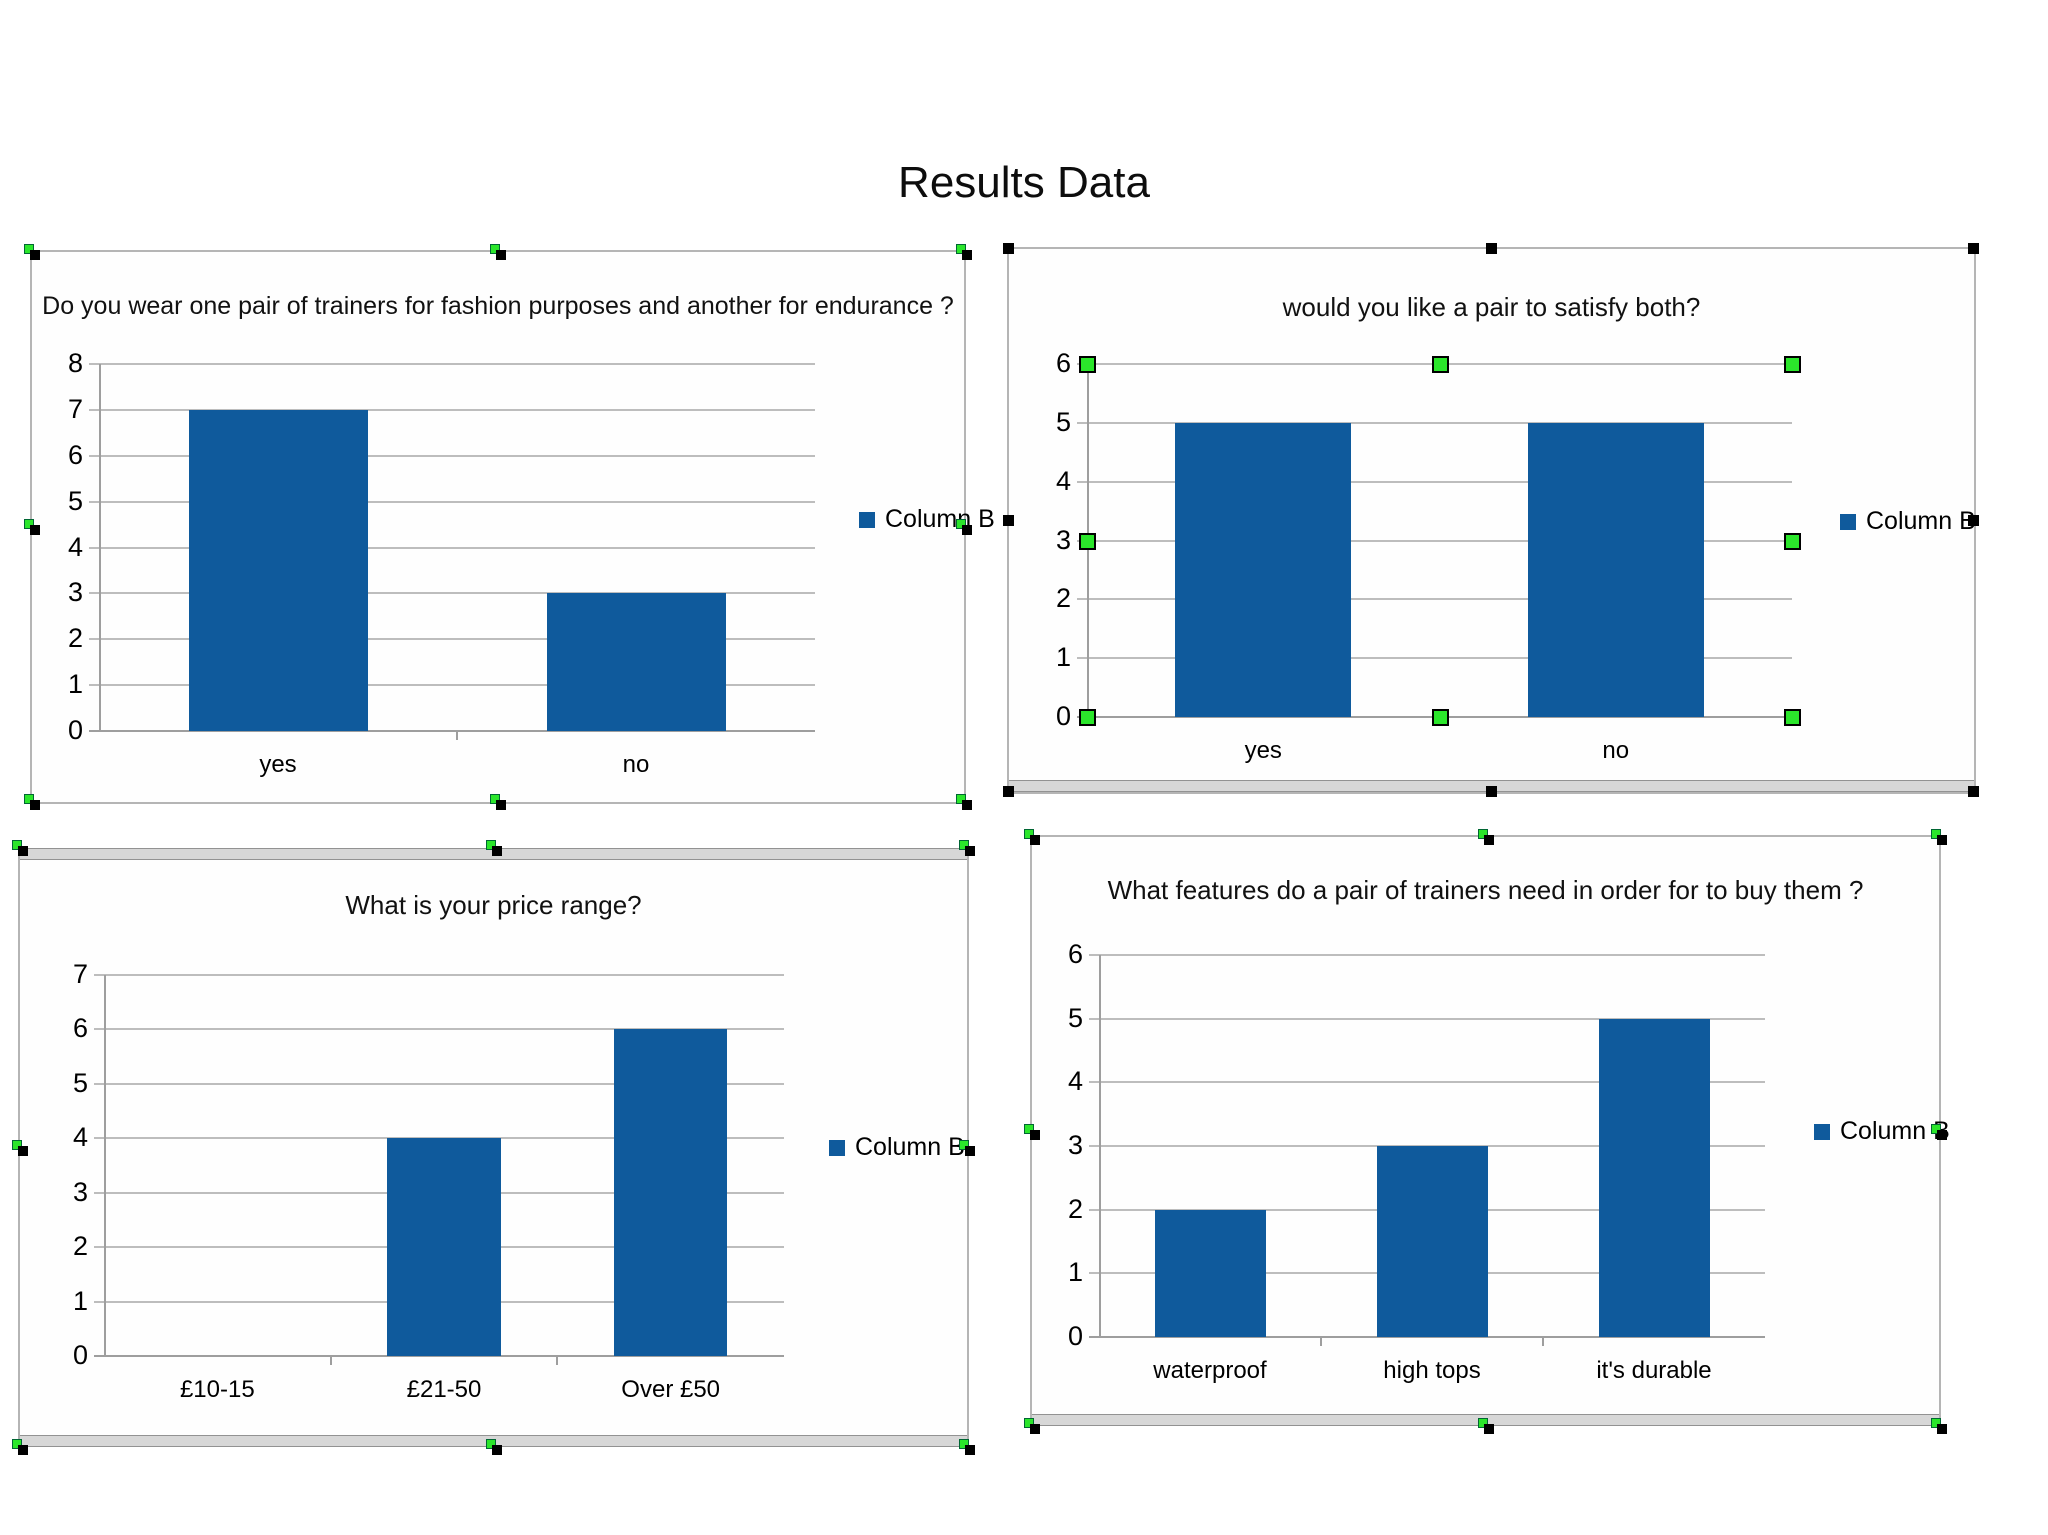 This screenshot has height=1535, width=2048. Describe the element at coordinates (910, 1147) in the screenshot. I see `legend-label: Column B` at that location.